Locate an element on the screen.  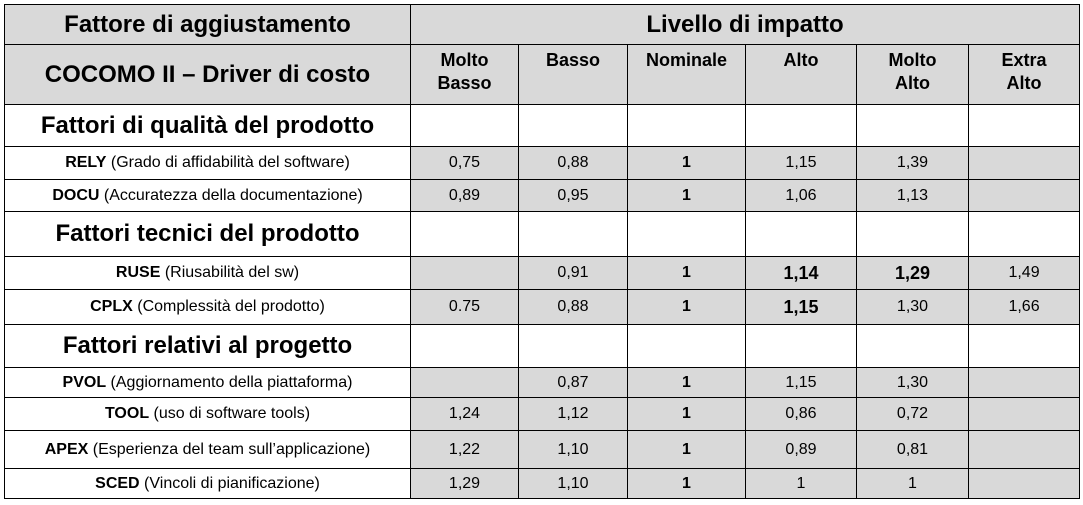
driver-desc: (Esperienza del team sull’applicazione) is located at coordinates (231, 449).